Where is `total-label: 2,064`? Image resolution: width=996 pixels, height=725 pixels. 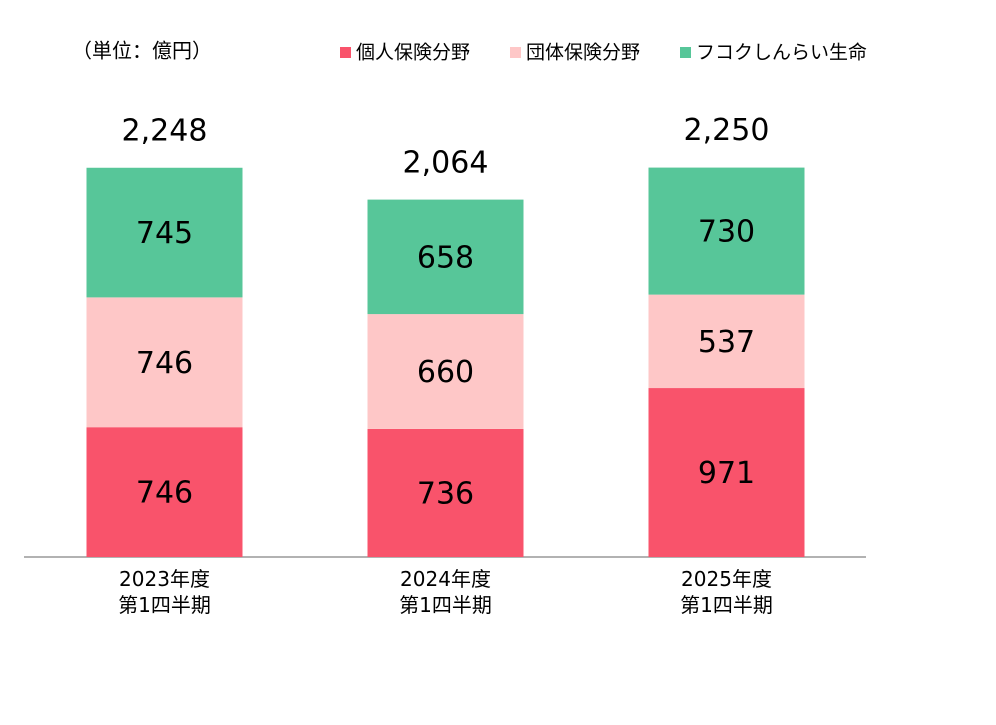
total-label: 2,064 is located at coordinates (446, 162).